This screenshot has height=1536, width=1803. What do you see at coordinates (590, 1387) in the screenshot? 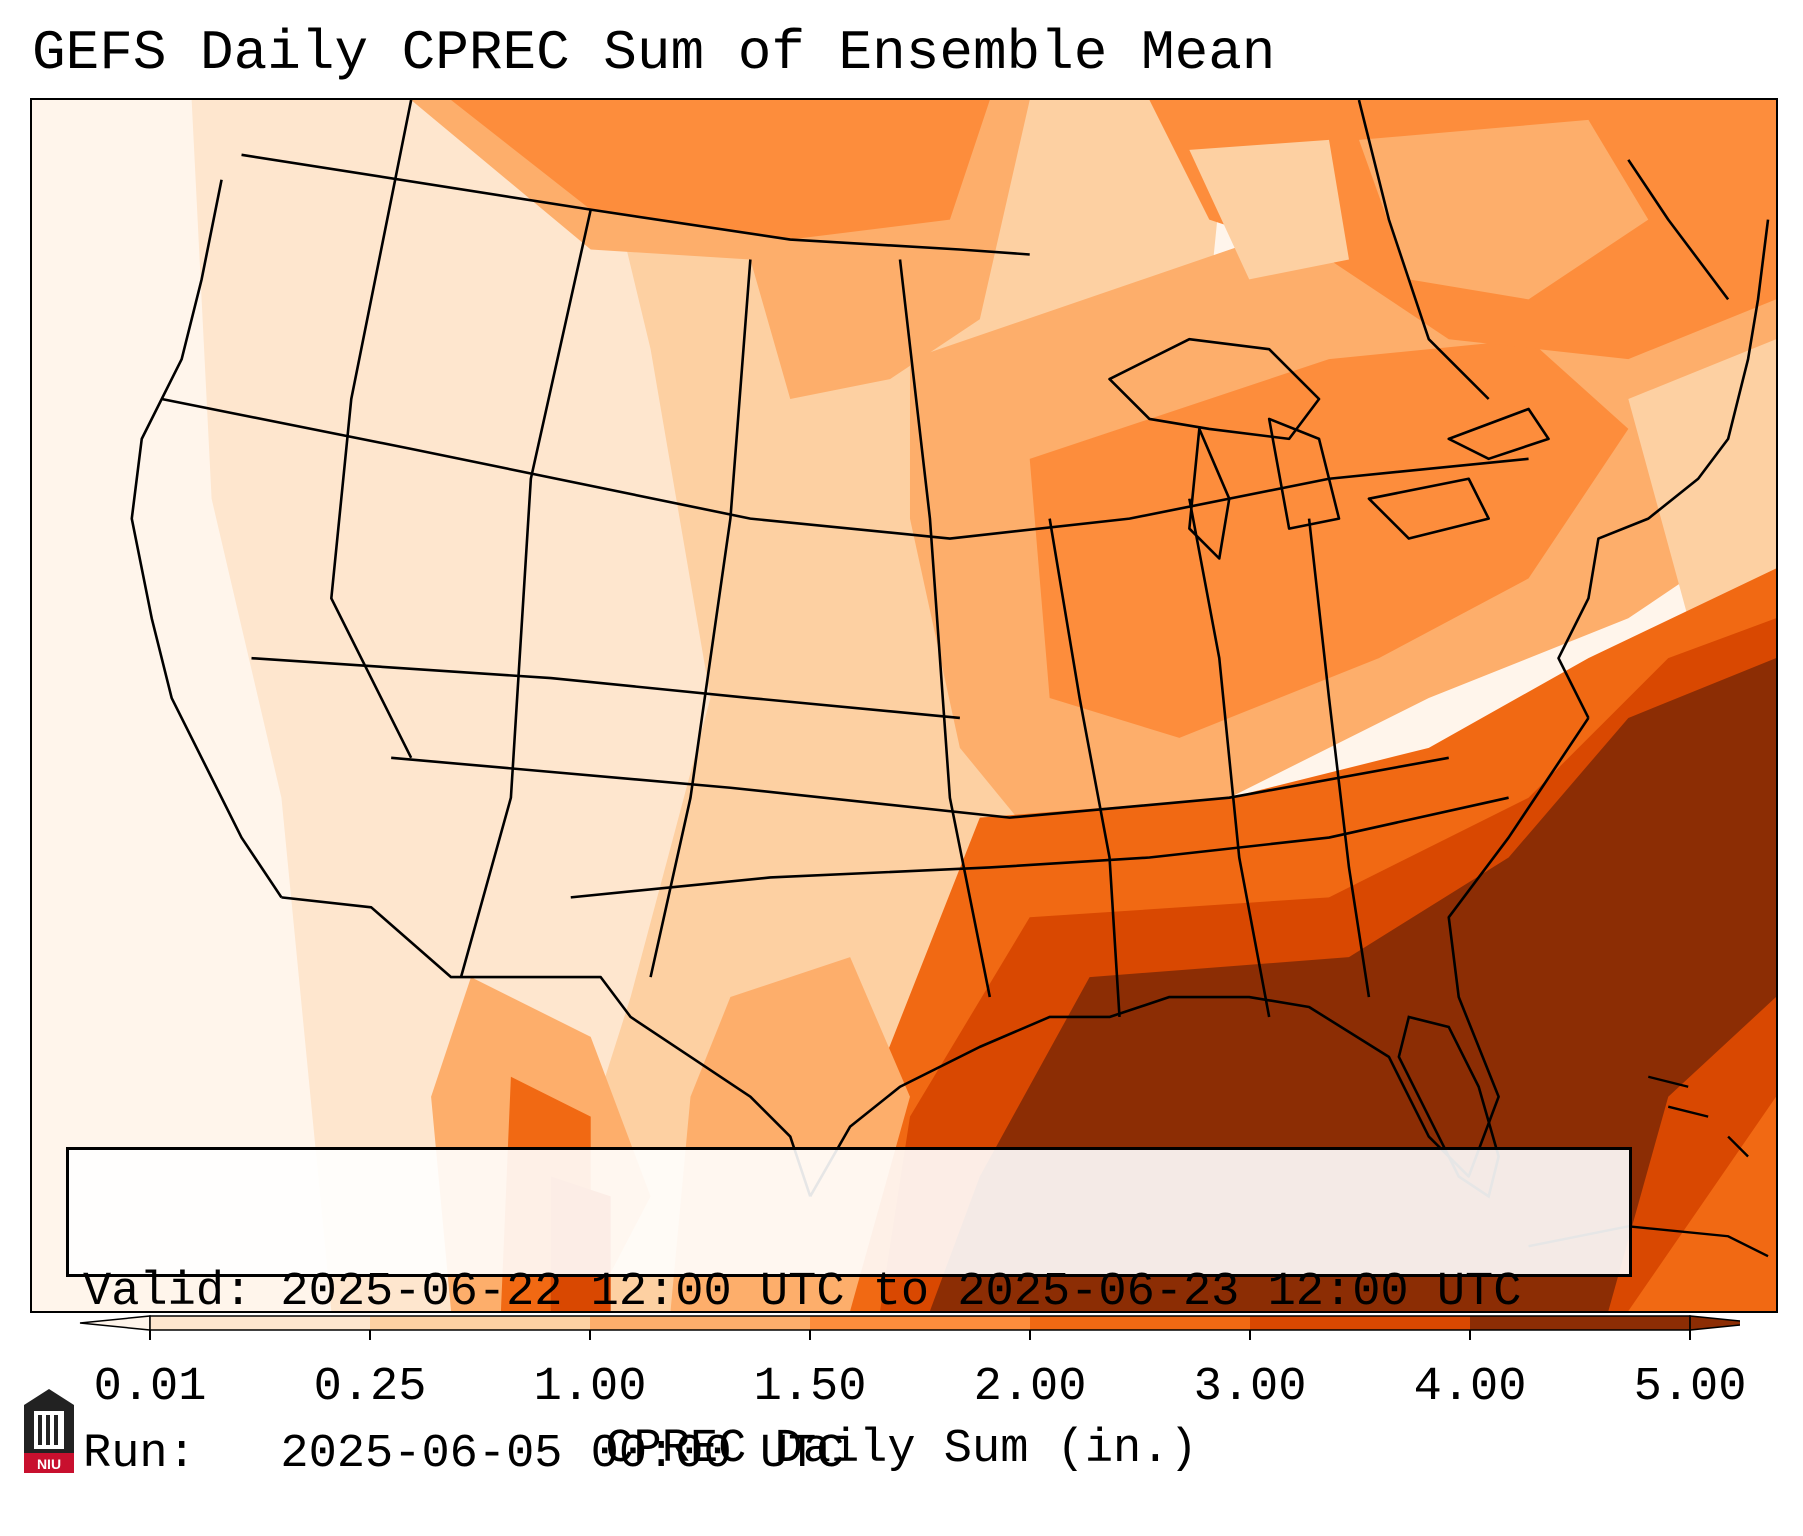
I see `colorbar-tick-label: 1.00` at bounding box center [590, 1387].